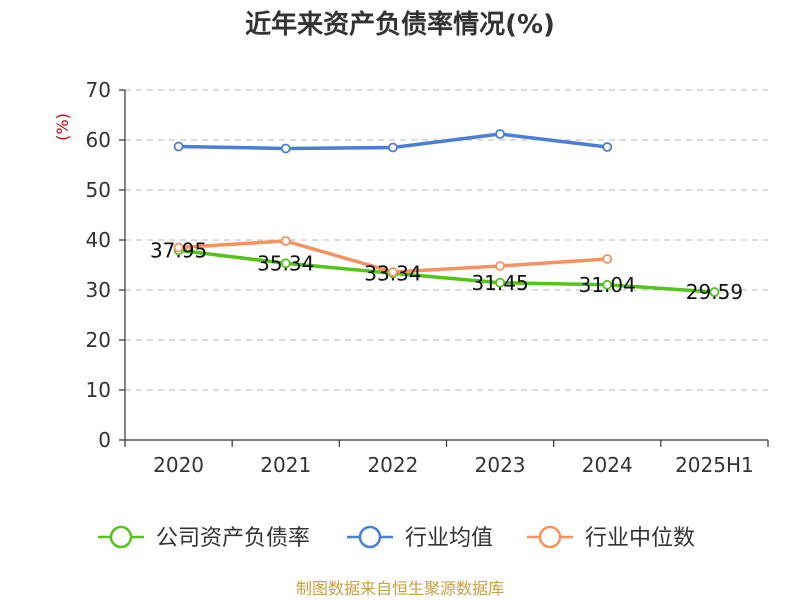  Describe the element at coordinates (285, 465) in the screenshot. I see `x-tick-label: 2021` at that location.